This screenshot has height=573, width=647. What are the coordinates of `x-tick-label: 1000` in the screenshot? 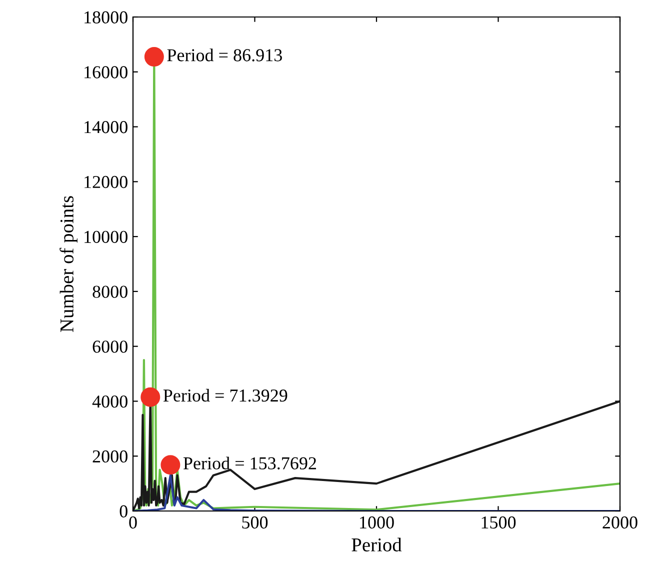 It's located at (377, 522).